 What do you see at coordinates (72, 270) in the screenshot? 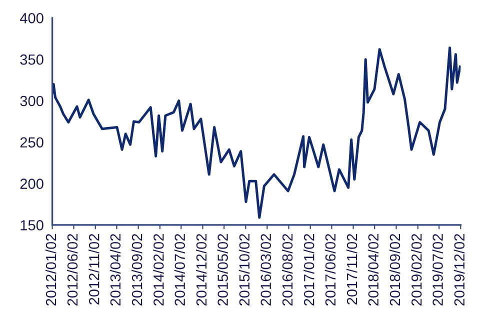
I see `x-tick-label: 2012/06/02` at bounding box center [72, 270].